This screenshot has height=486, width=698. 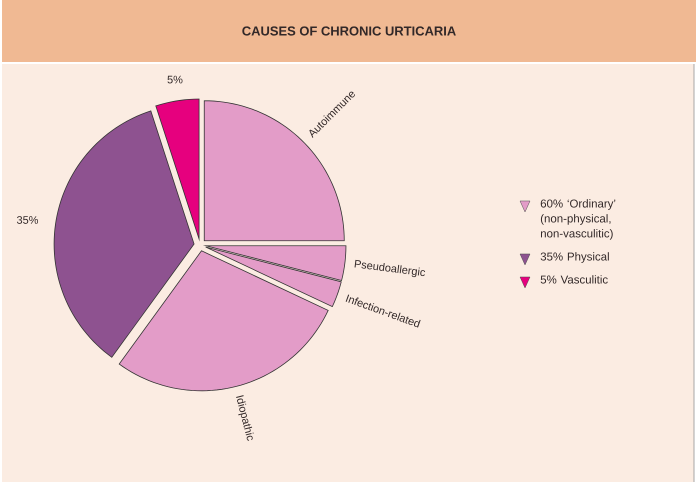 I want to click on chart-title: CAUSES OF CHRONIC URTICARIA, so click(x=349, y=31).